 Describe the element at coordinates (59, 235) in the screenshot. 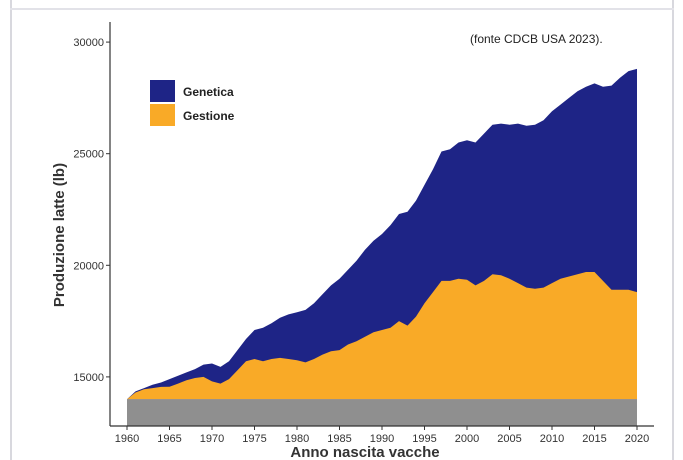

I see `y-axis-title: Produzione latte (lb)` at that location.